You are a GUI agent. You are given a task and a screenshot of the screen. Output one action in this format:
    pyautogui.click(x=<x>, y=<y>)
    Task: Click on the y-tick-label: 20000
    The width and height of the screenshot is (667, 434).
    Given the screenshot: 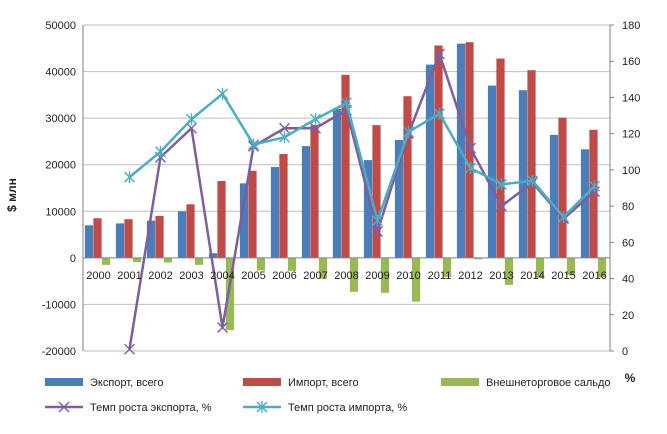 What is the action you would take?
    pyautogui.click(x=60, y=166)
    